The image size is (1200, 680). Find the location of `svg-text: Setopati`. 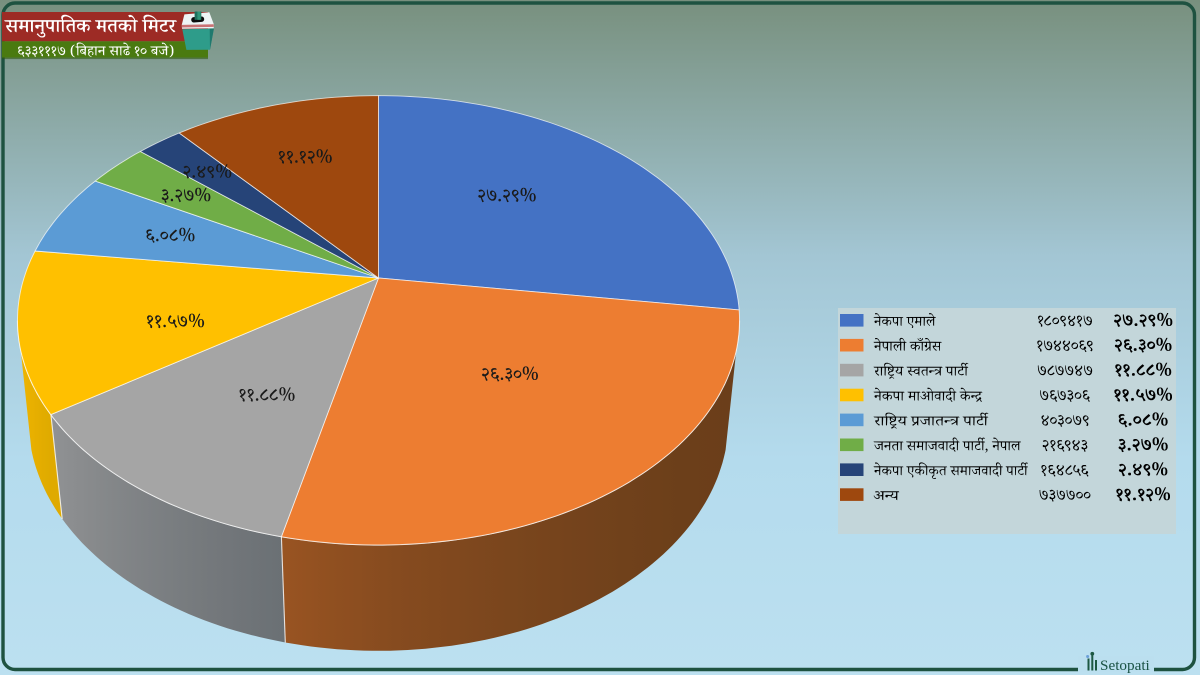

svg-text: Setopati is located at coordinates (1125, 665).